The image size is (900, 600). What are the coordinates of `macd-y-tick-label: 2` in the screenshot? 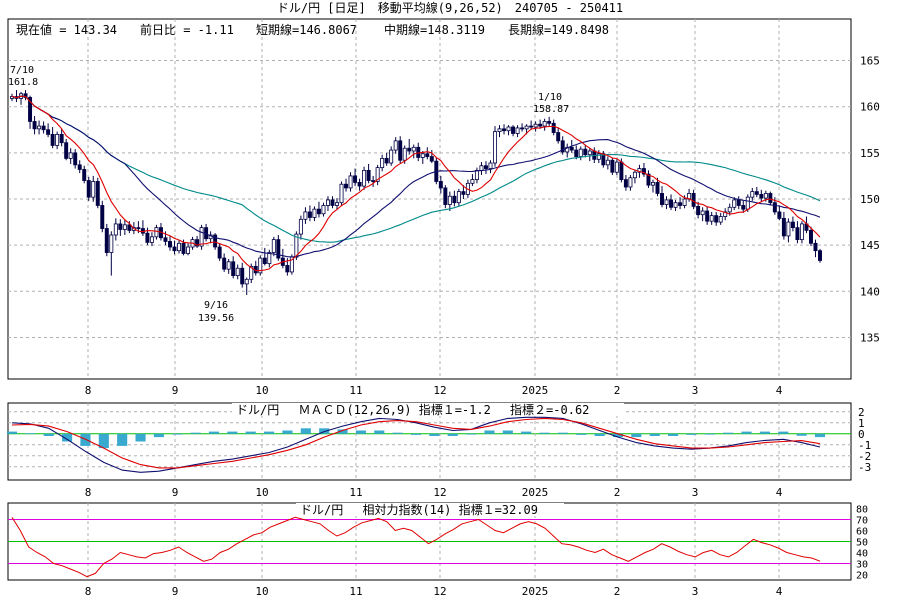 It's located at (861, 412).